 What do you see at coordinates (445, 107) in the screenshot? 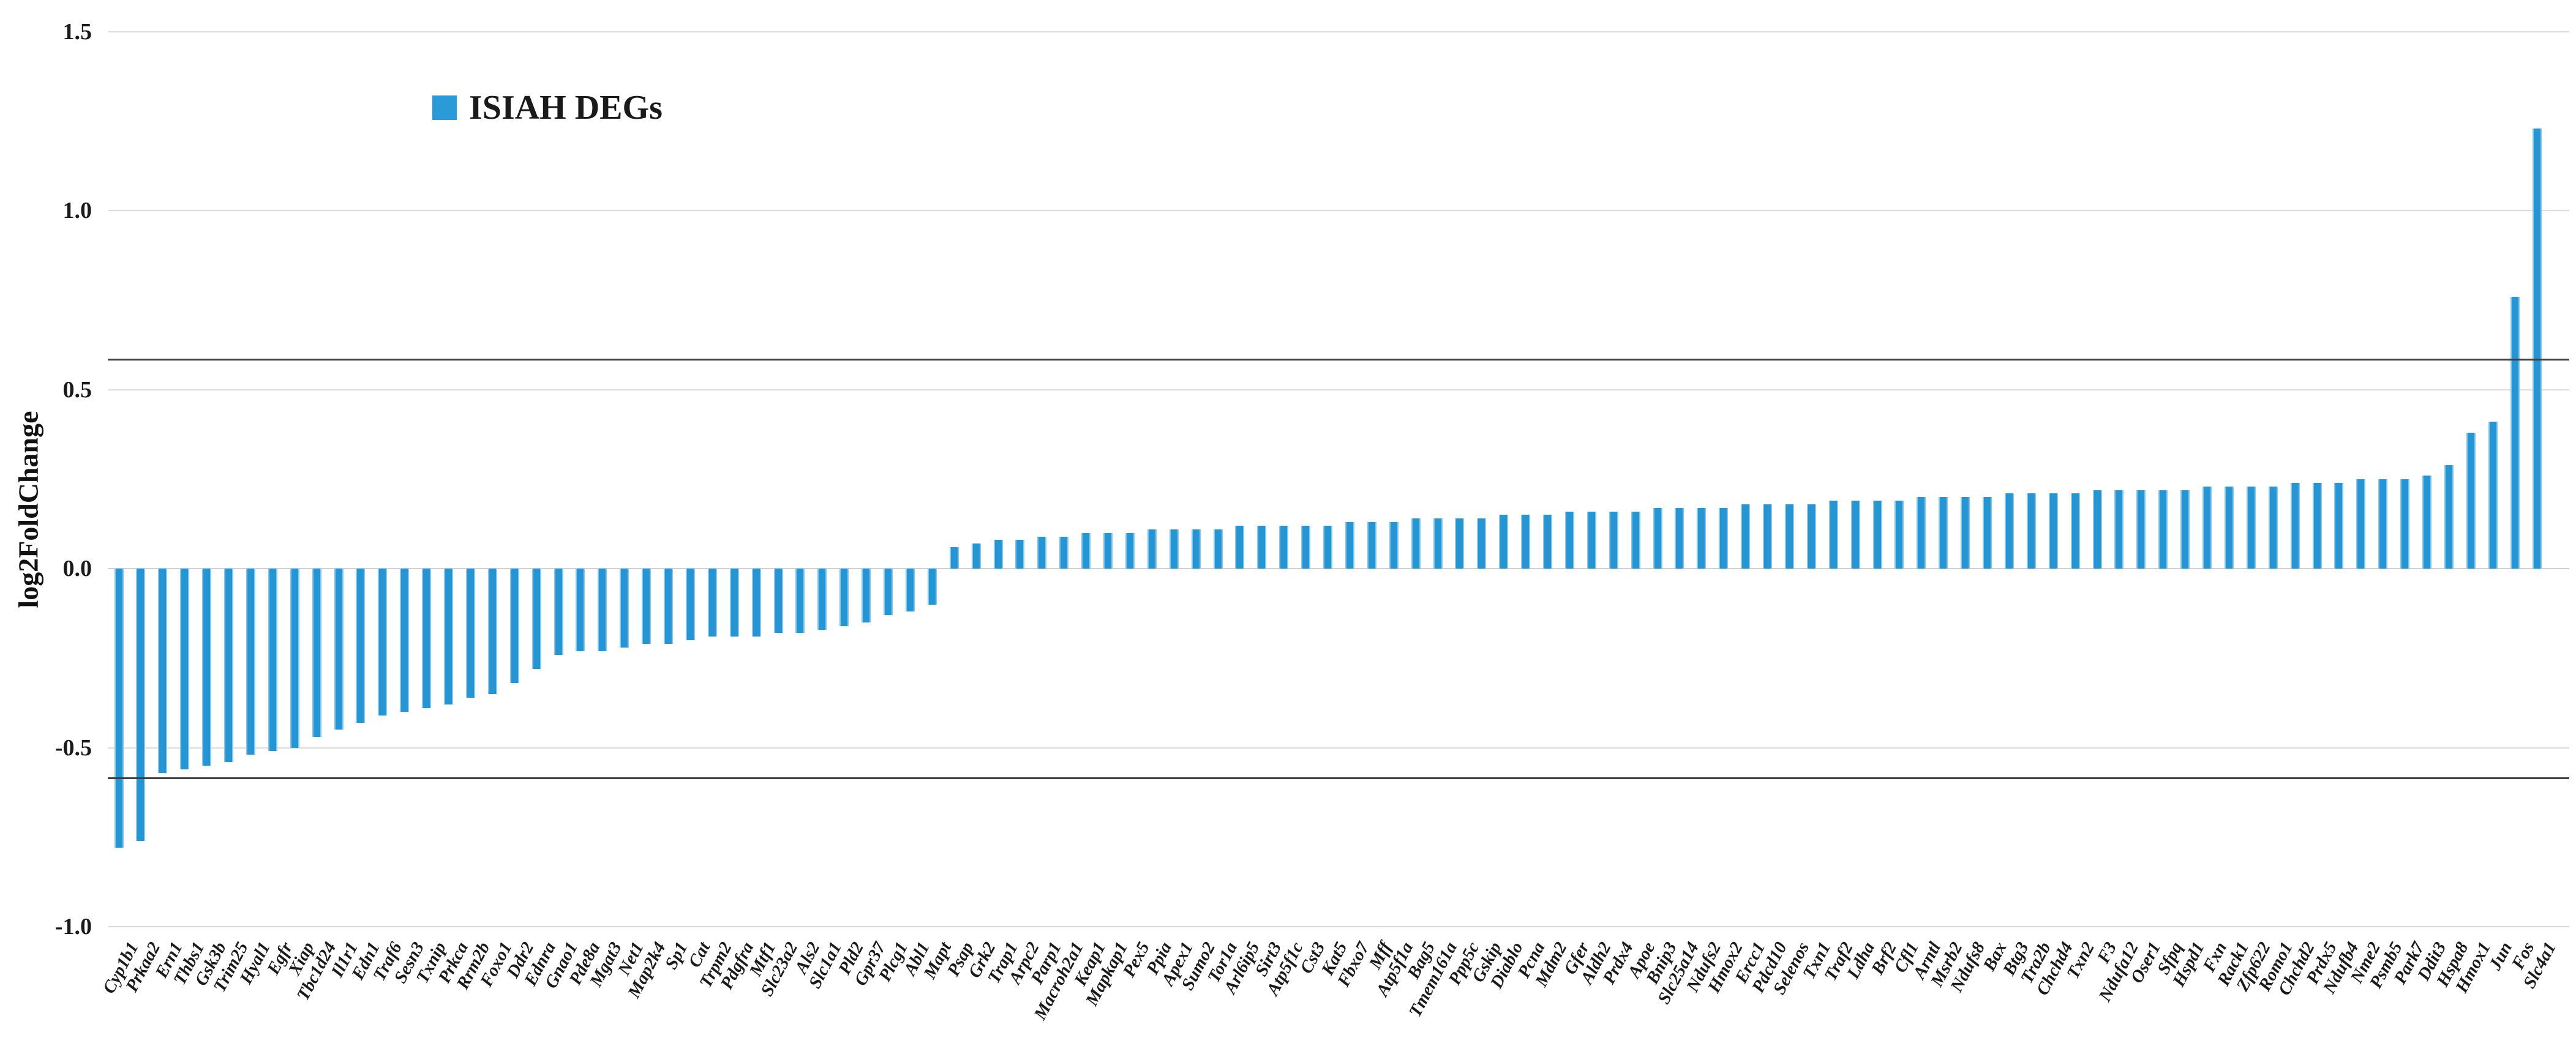
I see `legend-marker-icon` at bounding box center [445, 107].